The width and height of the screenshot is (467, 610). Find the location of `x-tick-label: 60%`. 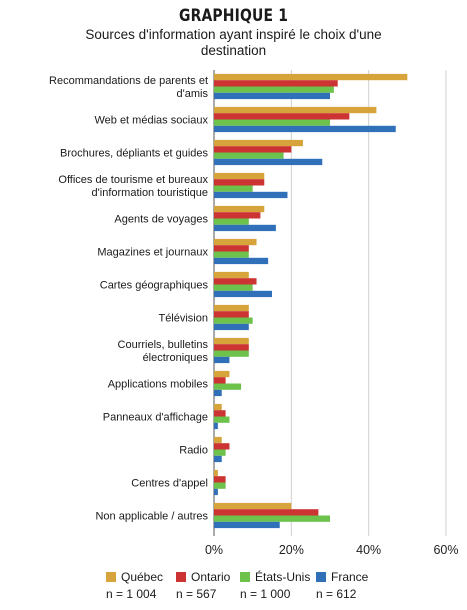

x-tick-label: 60% is located at coordinates (445, 550).